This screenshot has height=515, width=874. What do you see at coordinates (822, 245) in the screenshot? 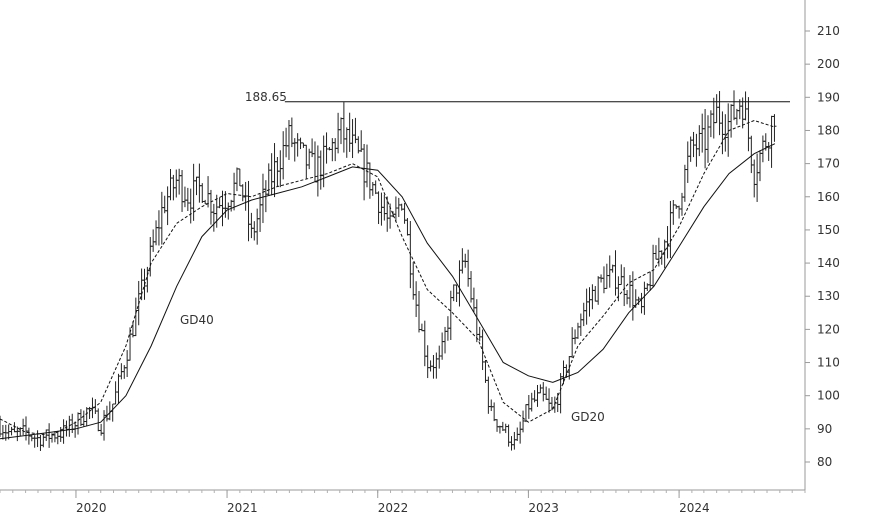
I see `y-axis: 80 90 100 110 120 130 140 150 160 170 180 190 200 210` at bounding box center [822, 245].